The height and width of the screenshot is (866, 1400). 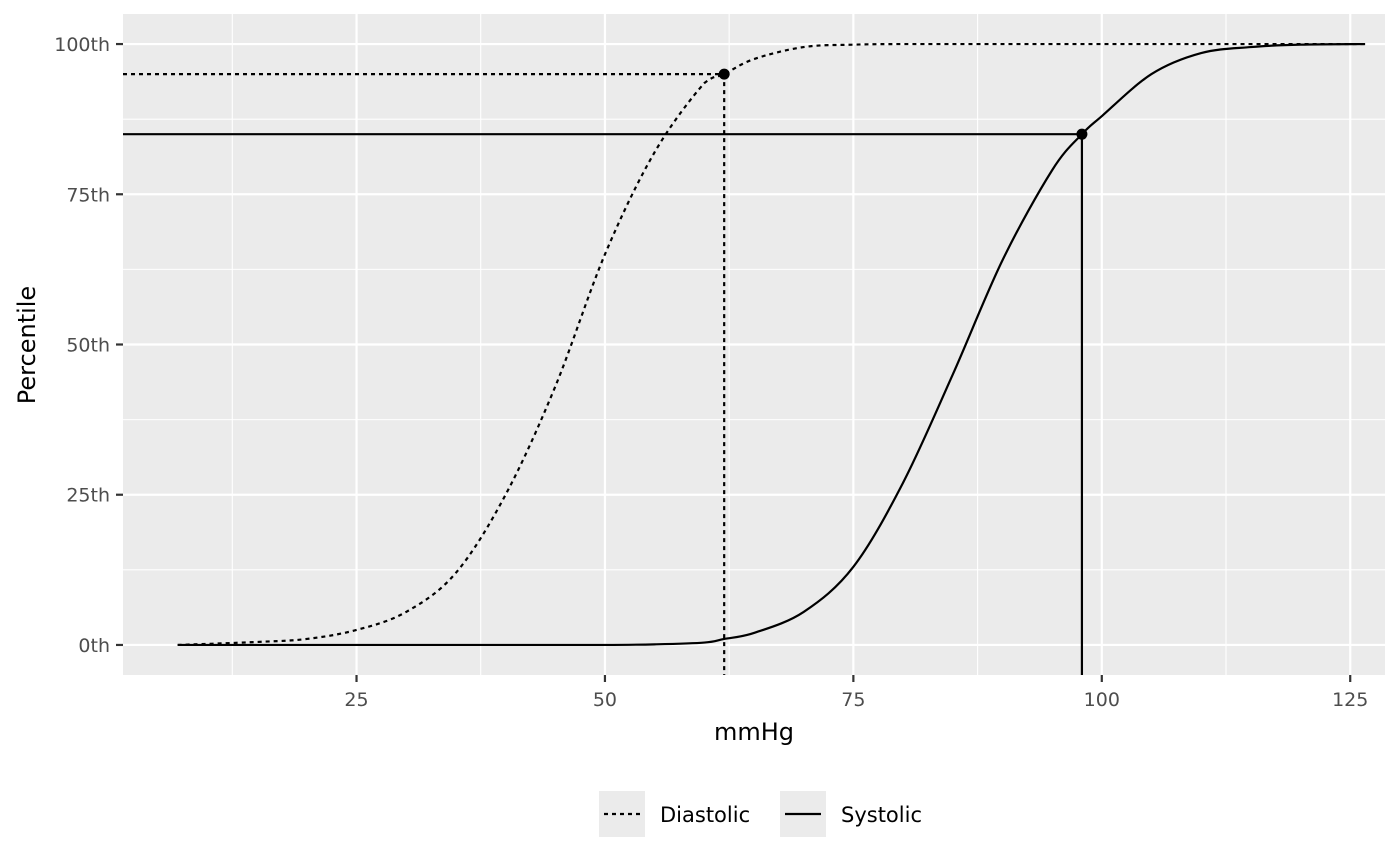 I want to click on x-tick-label: 100, so click(x=1102, y=700).